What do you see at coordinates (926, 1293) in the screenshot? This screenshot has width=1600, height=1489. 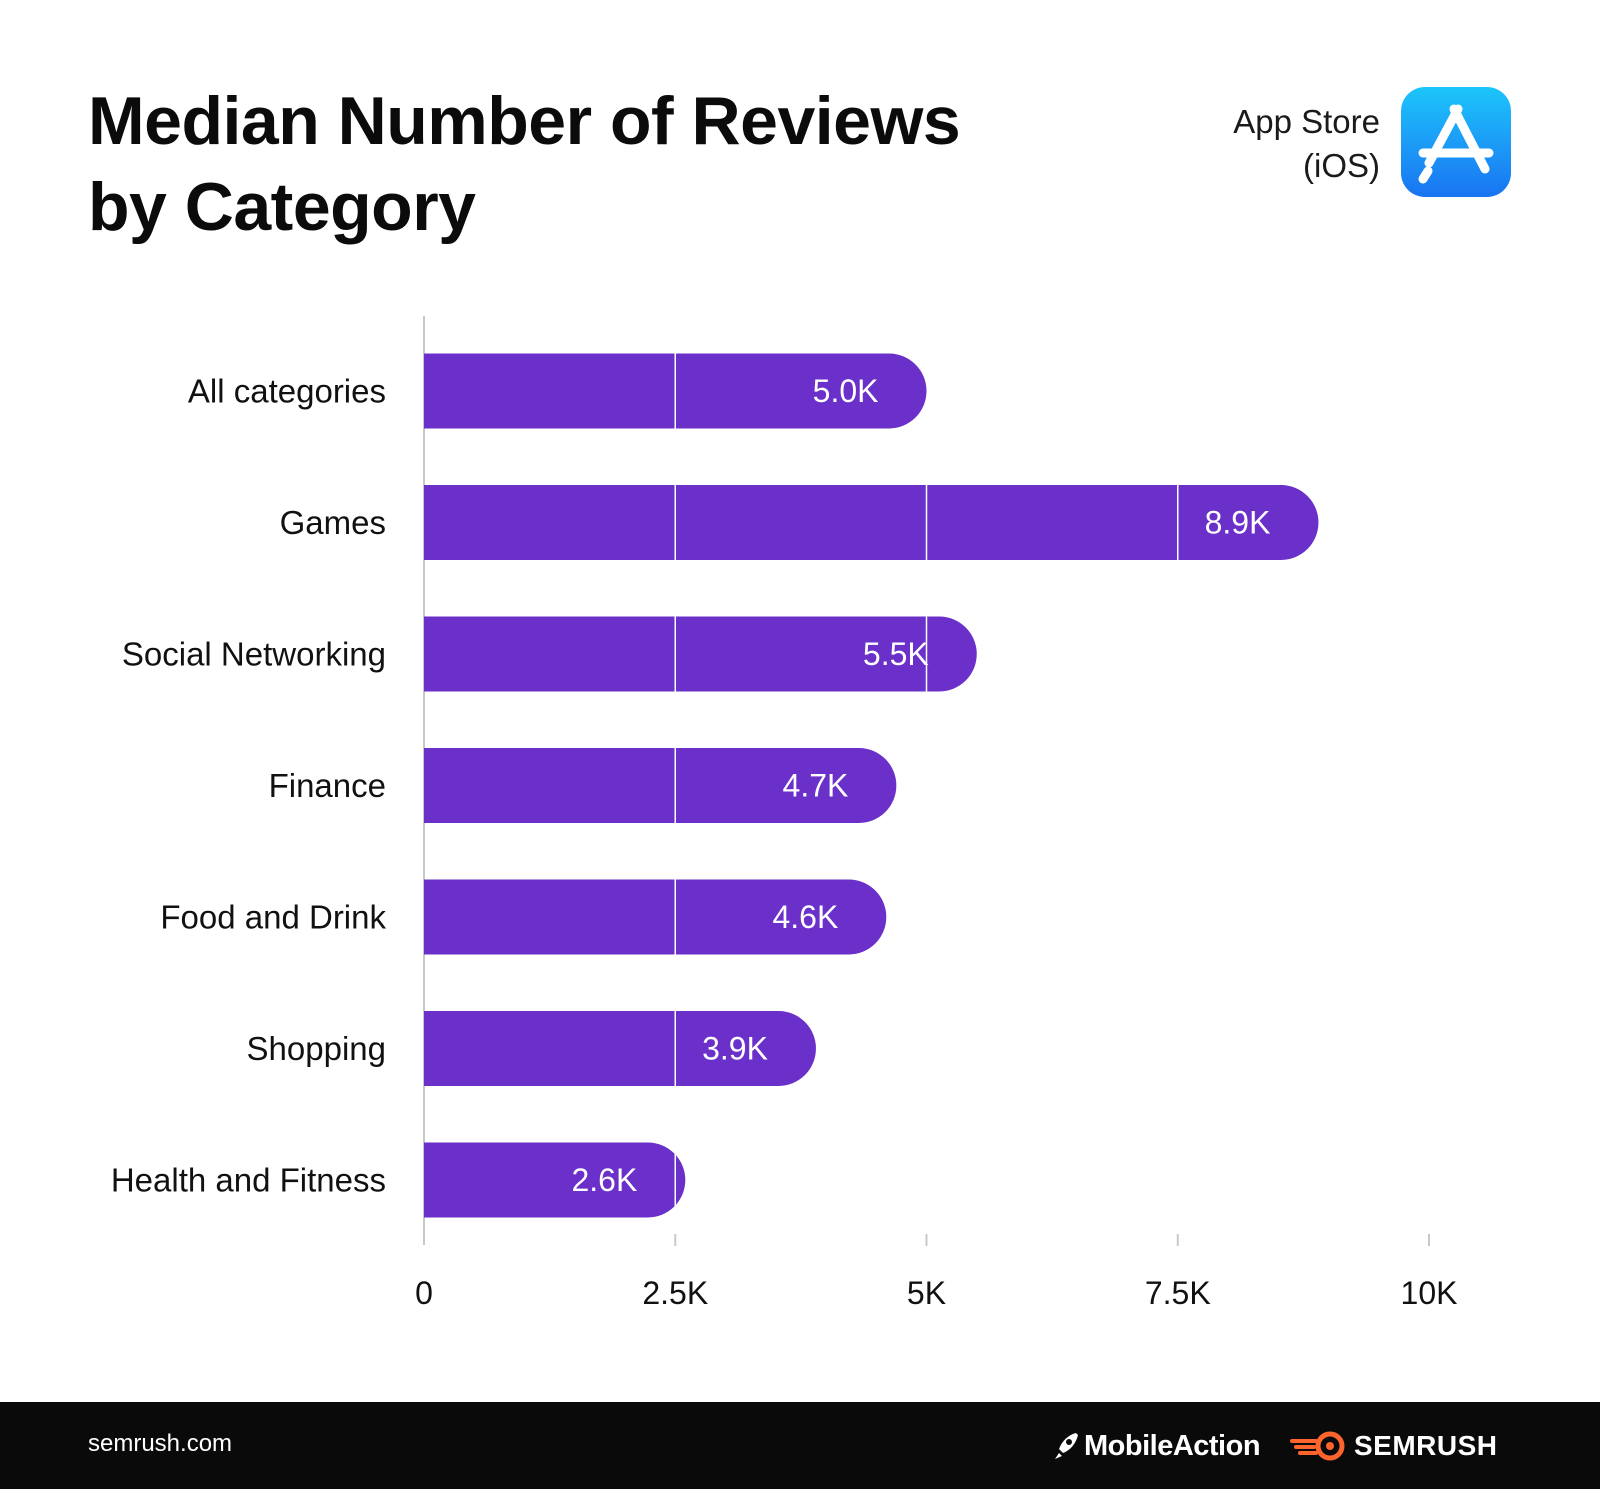 I see `x-tick-label-3: 5K` at bounding box center [926, 1293].